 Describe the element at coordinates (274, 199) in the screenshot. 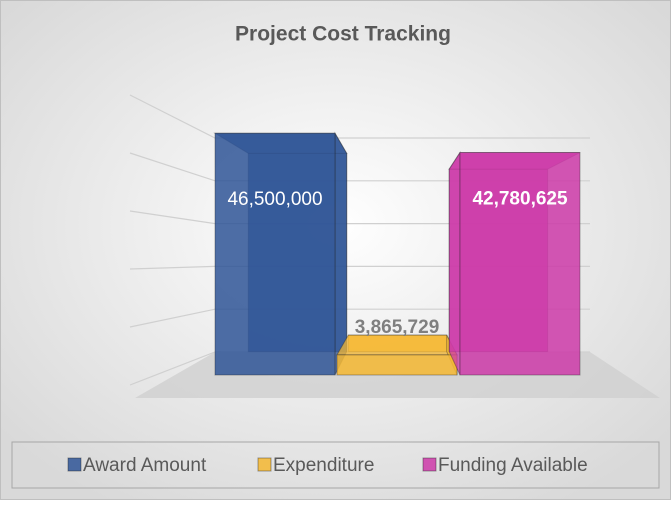

I see `data-label: 46,500,000` at that location.